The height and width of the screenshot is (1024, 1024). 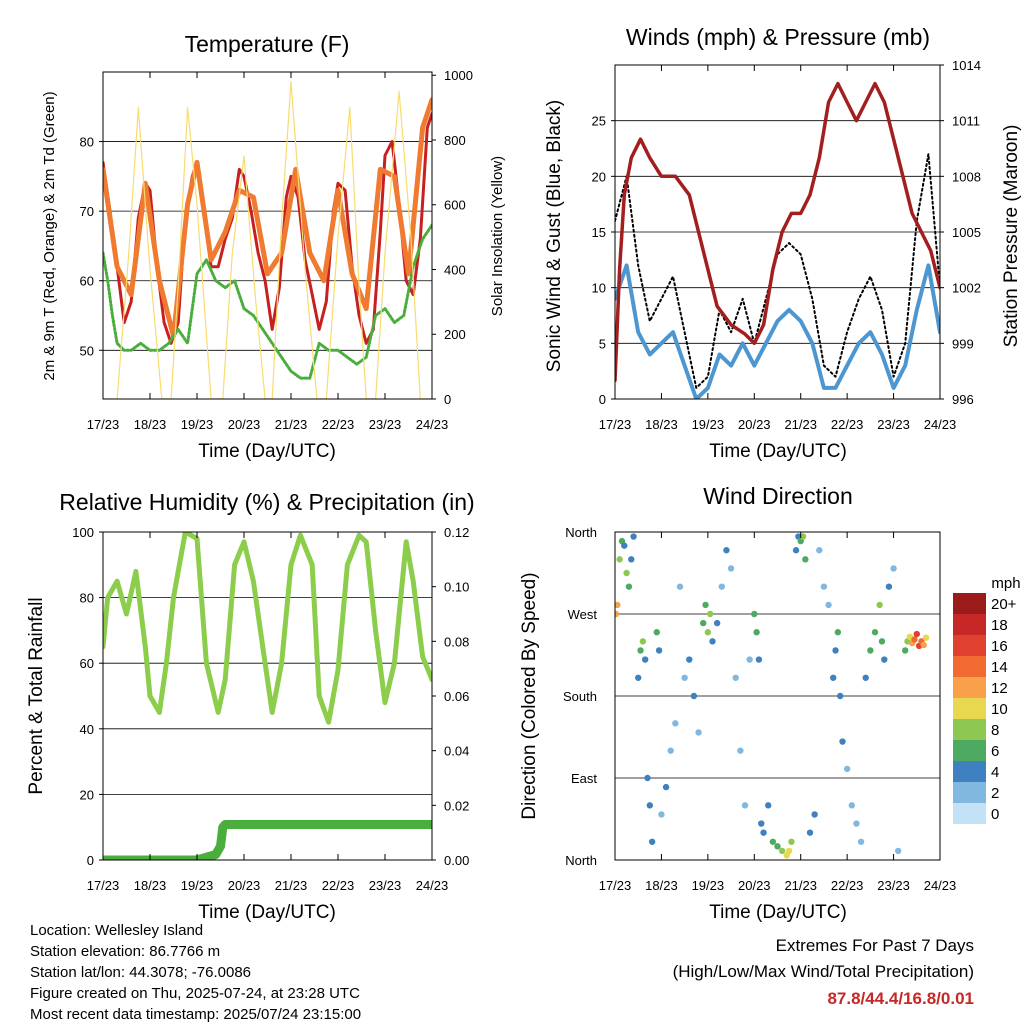 I want to click on y-axis-label: Sonic Wind & Gust (Blue, Black), so click(x=554, y=236).